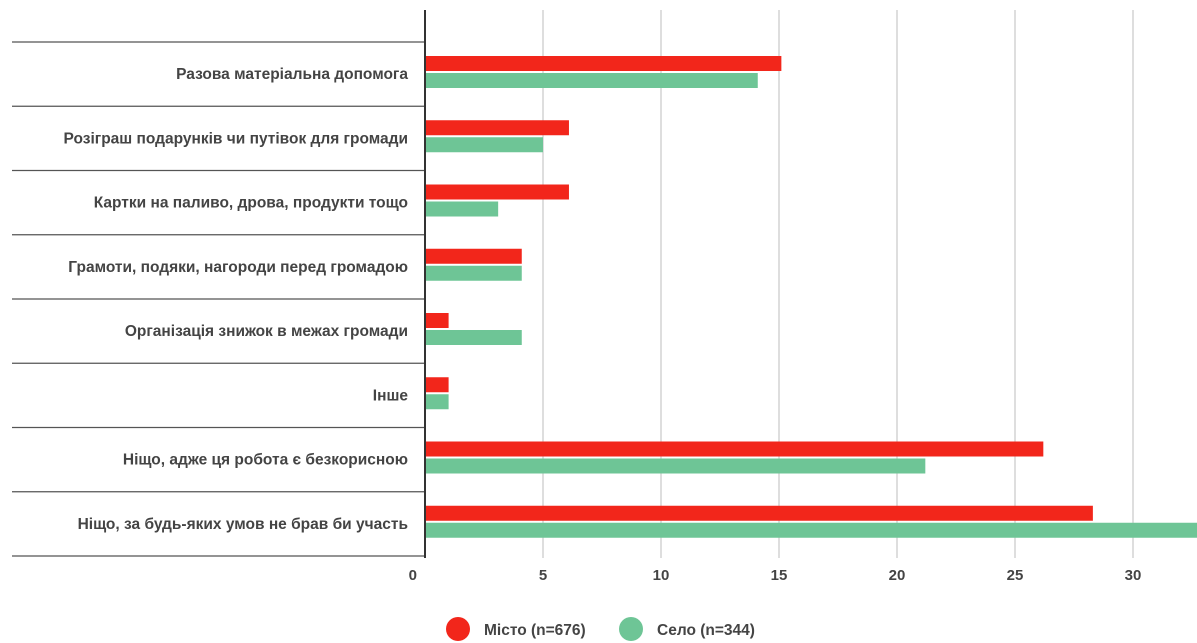 This screenshot has height=643, width=1197. What do you see at coordinates (238, 267) in the screenshot?
I see `category-label: Грамоти, подяки, нагороди перед громадою` at bounding box center [238, 267].